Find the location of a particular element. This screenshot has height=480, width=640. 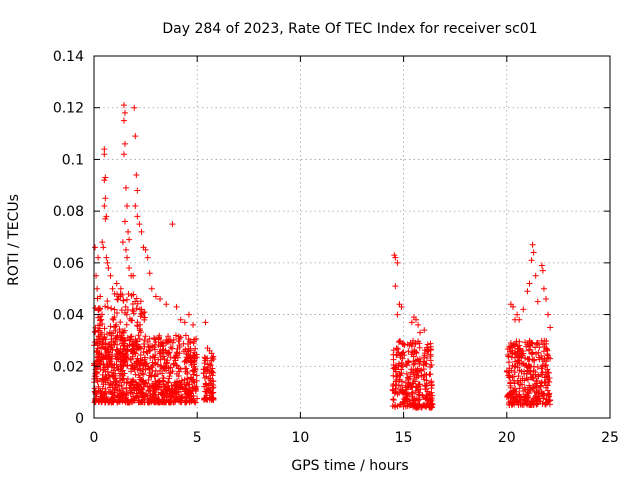

x-tick-label: 25 is located at coordinates (610, 438).